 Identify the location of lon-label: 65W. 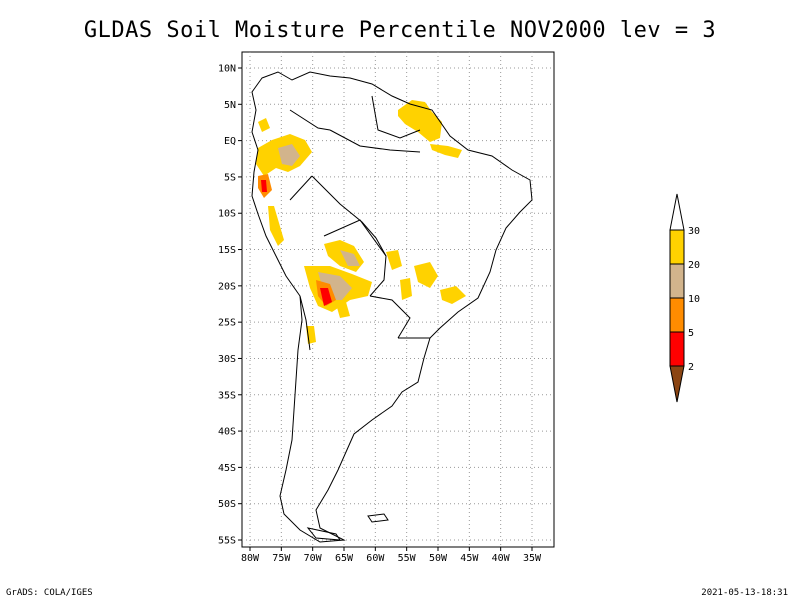
(344, 558).